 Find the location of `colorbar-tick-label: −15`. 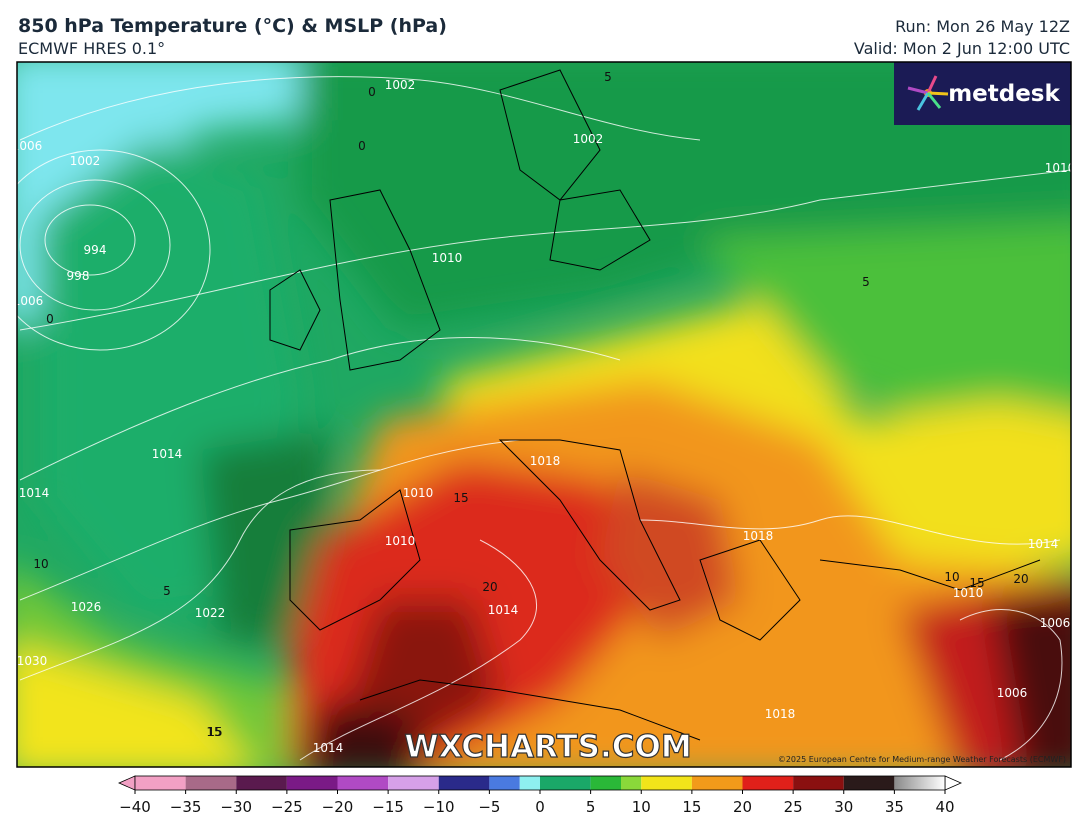

colorbar-tick-label: −15 is located at coordinates (388, 807).